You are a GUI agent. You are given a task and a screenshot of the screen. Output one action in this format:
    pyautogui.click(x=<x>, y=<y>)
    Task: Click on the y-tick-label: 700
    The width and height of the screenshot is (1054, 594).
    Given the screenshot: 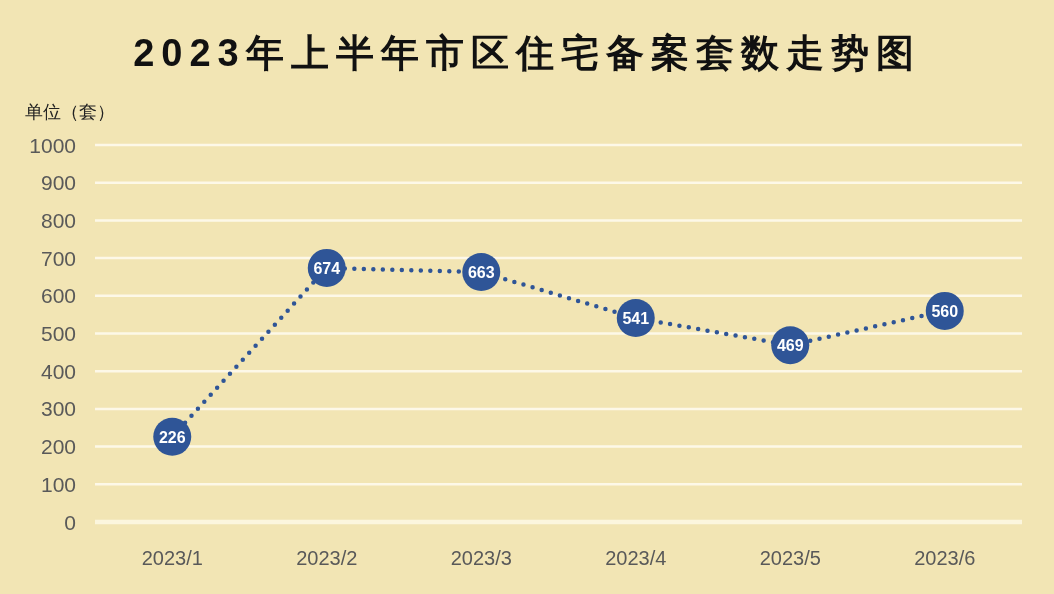 What is the action you would take?
    pyautogui.click(x=58, y=258)
    